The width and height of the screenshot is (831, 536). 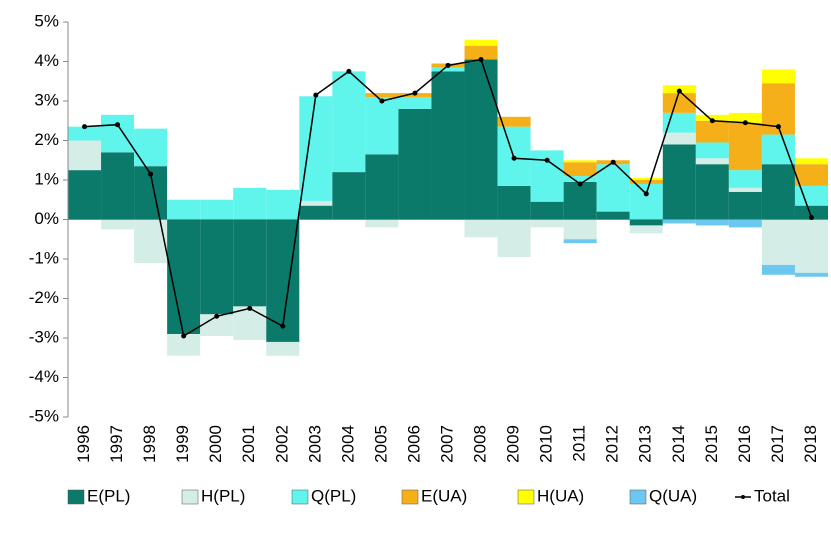 I want to click on legend-label: Total, so click(x=772, y=495).